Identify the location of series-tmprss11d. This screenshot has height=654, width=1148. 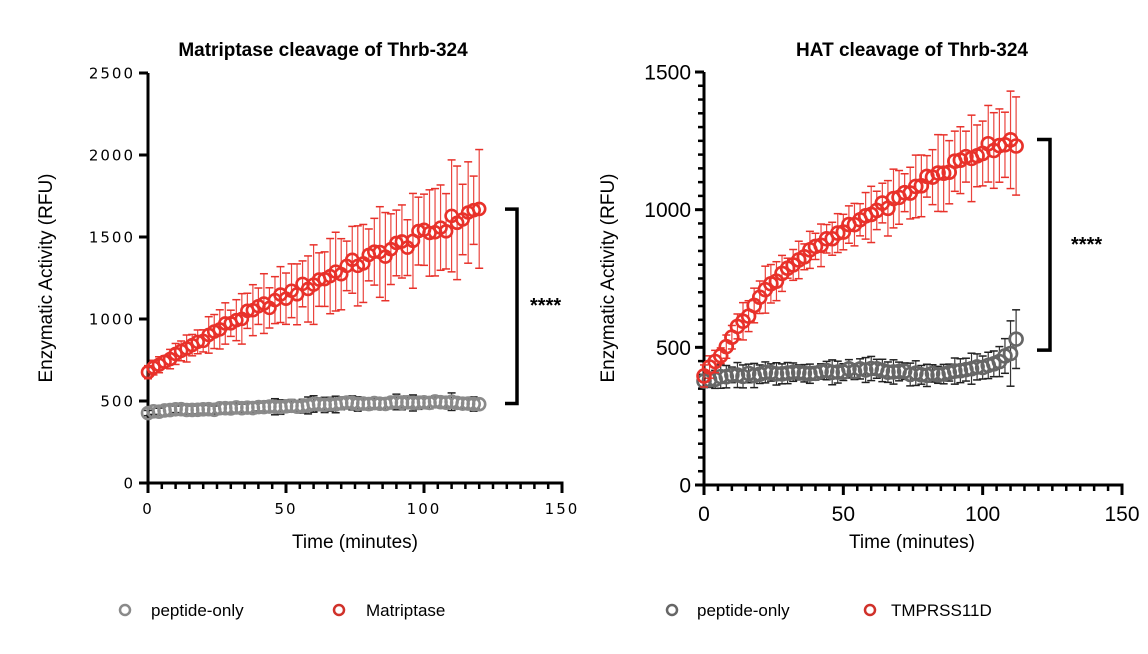
(860, 239).